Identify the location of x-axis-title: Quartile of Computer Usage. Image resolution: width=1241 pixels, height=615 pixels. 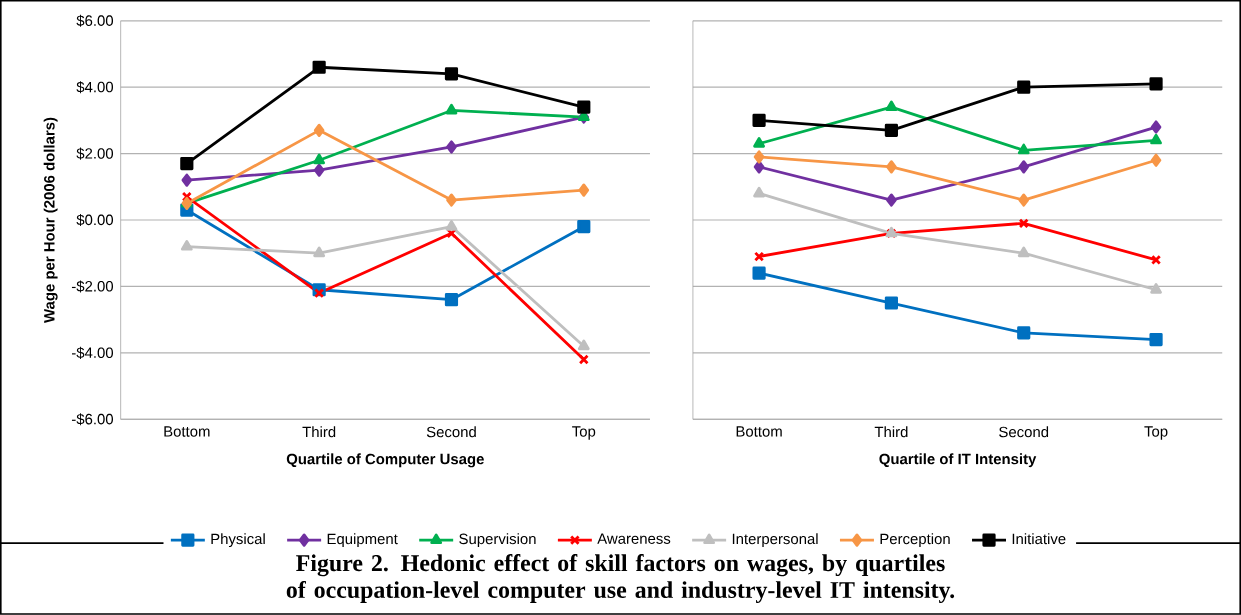
(385, 460).